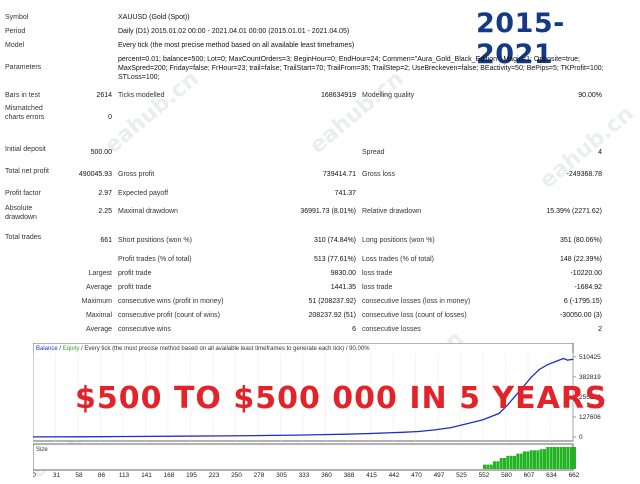 The height and width of the screenshot is (484, 640). Describe the element at coordinates (600, 329) in the screenshot. I see `average-consecutive-losses-value: 2` at that location.